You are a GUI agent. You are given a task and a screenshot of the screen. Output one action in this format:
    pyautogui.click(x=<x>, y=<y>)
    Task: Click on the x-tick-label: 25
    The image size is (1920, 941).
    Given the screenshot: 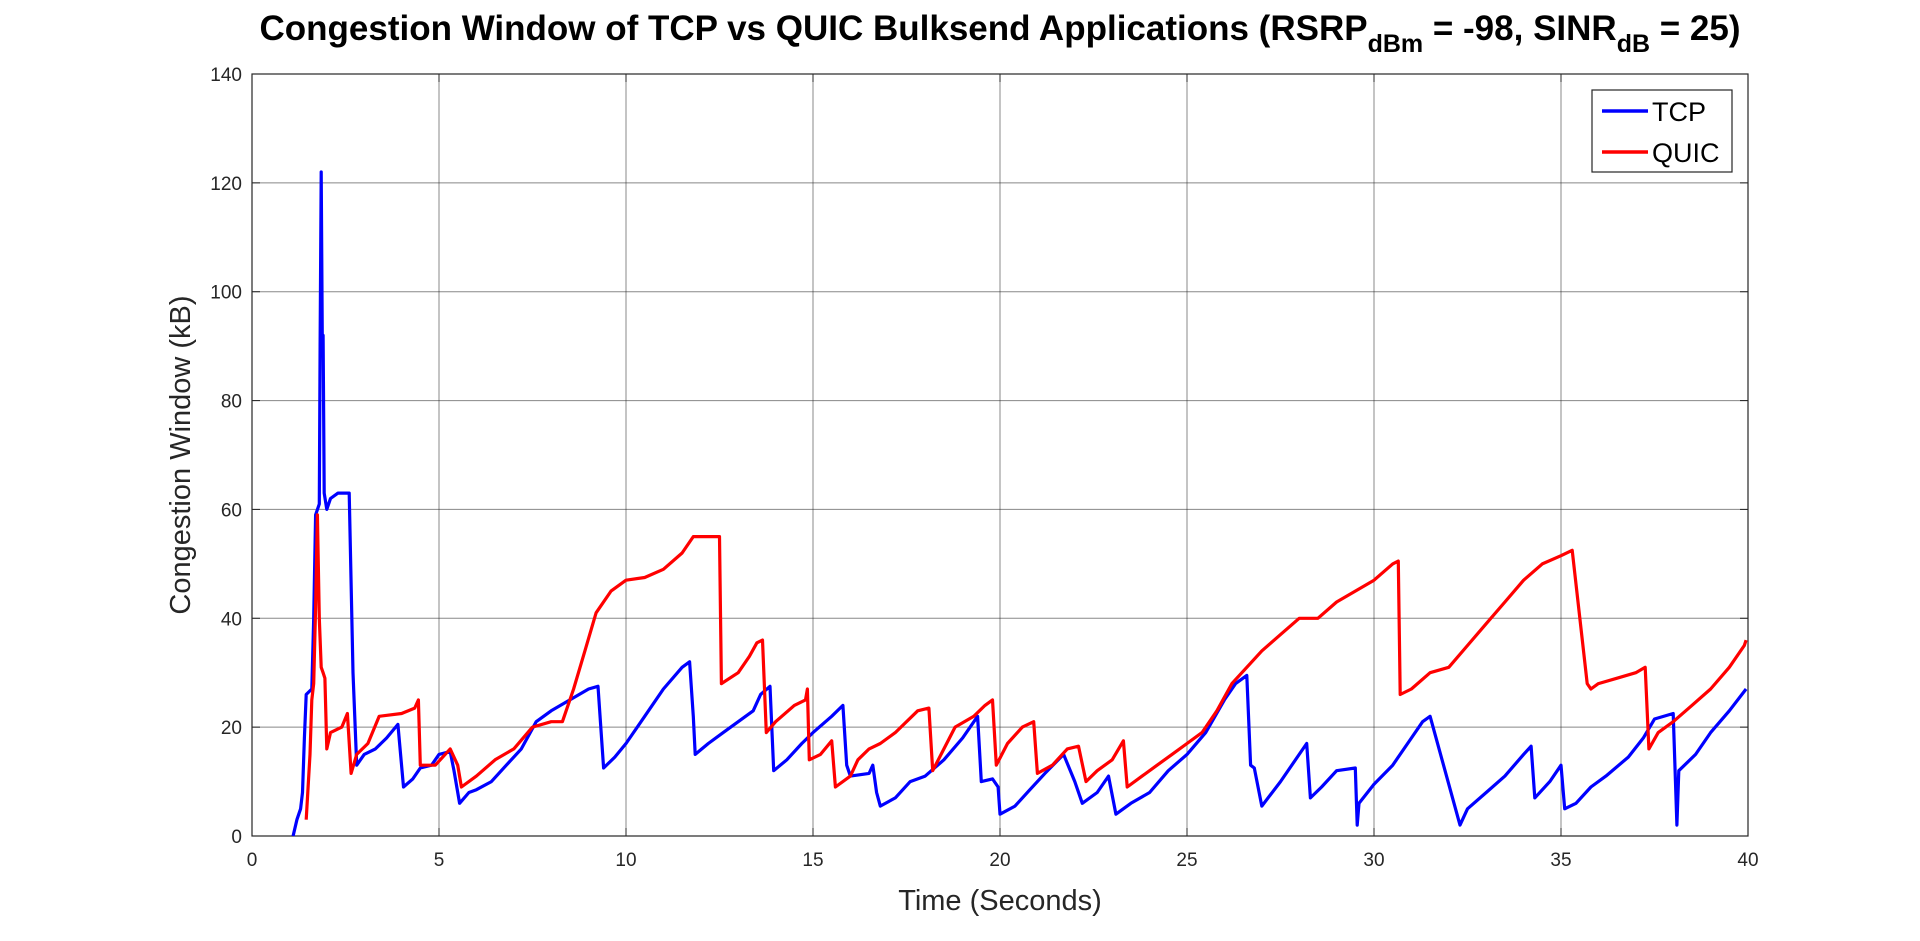 What is the action you would take?
    pyautogui.click(x=1186, y=860)
    